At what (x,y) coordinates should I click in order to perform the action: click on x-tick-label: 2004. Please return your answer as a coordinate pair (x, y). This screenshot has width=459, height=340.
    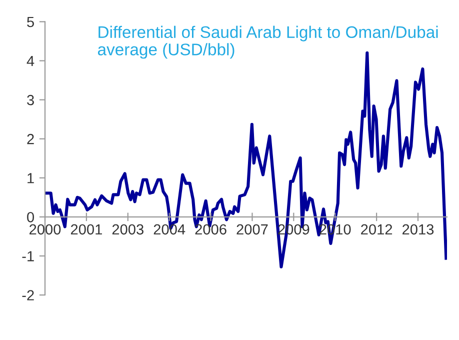
    Looking at the image, I should click on (170, 229).